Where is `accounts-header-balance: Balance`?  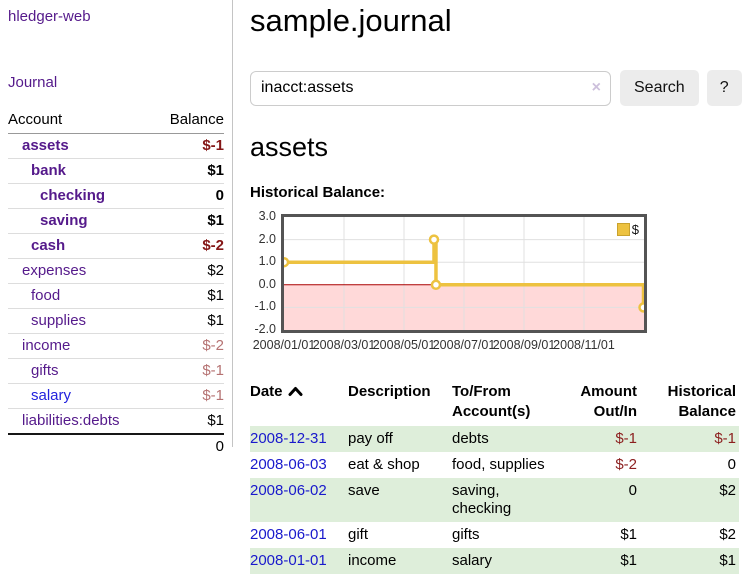
accounts-header-balance: Balance is located at coordinates (188, 120).